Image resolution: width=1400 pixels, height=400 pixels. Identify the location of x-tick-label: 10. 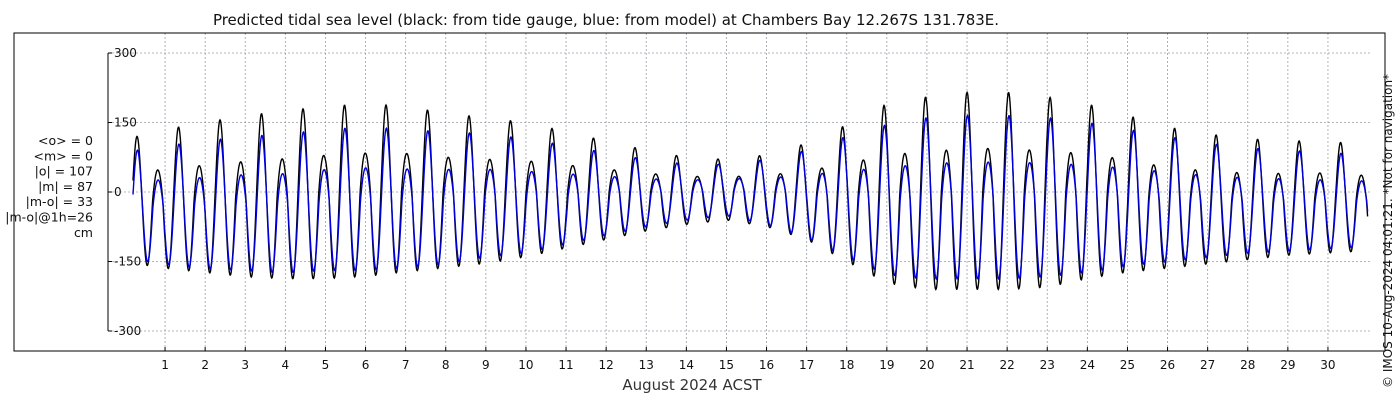
(525, 365).